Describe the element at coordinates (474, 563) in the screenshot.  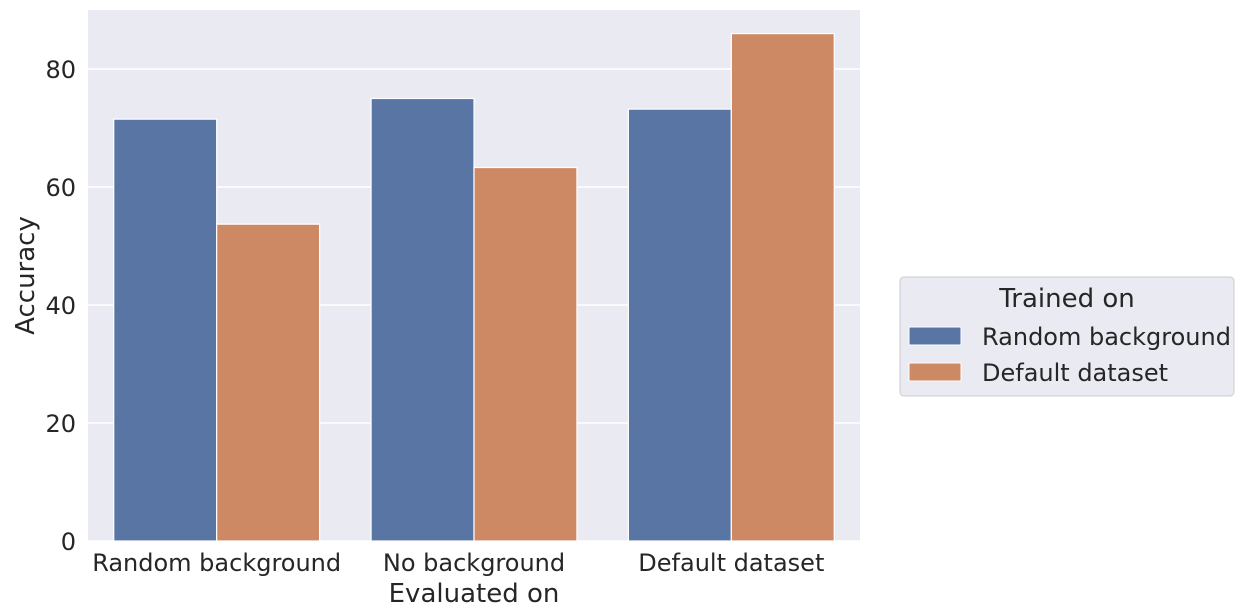
I see `x-tick-label: No background` at that location.